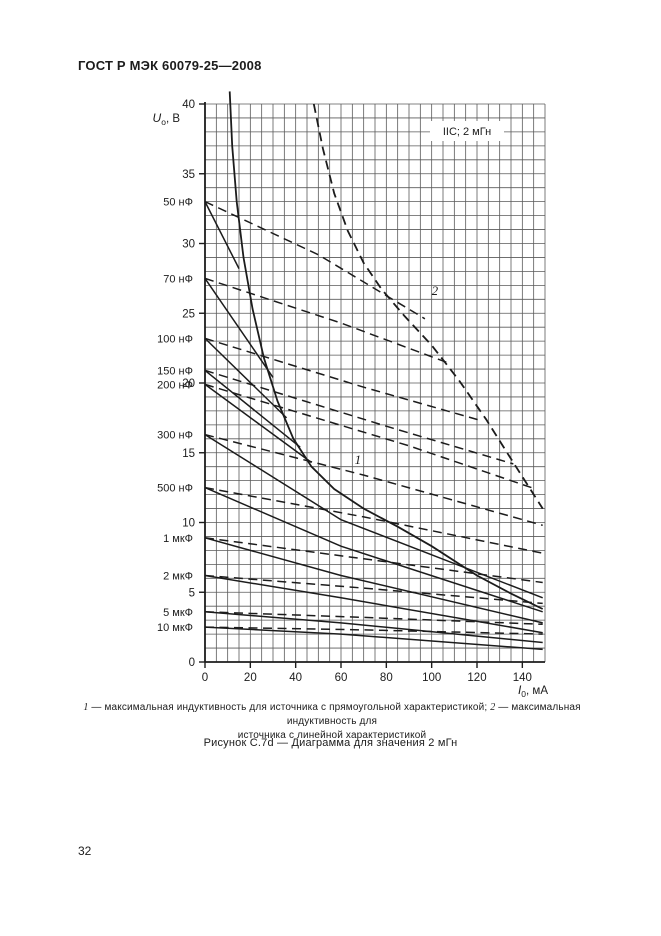  Describe the element at coordinates (175, 489) in the screenshot. I see `capacitance-label: 500 нФ` at that location.